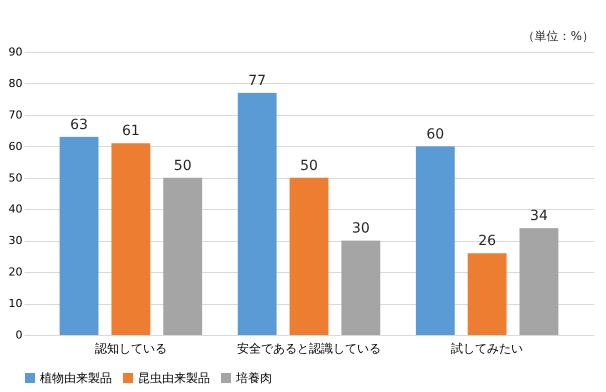 The height and width of the screenshot is (392, 606). What do you see at coordinates (131, 131) in the screenshot?
I see `data-label: 61` at bounding box center [131, 131].